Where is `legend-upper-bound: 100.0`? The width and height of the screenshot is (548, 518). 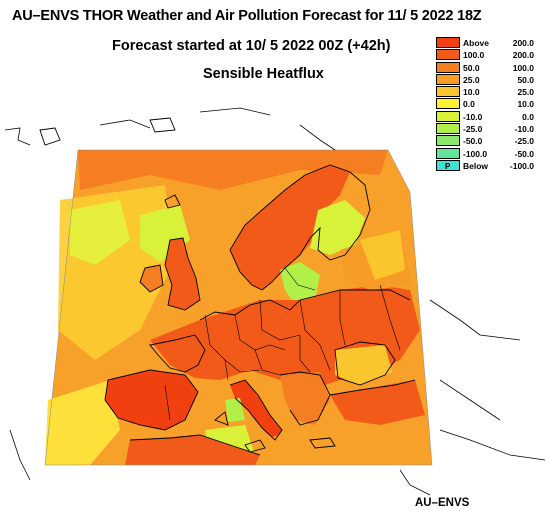 legend-upper-bound: 100.0 is located at coordinates (523, 67).